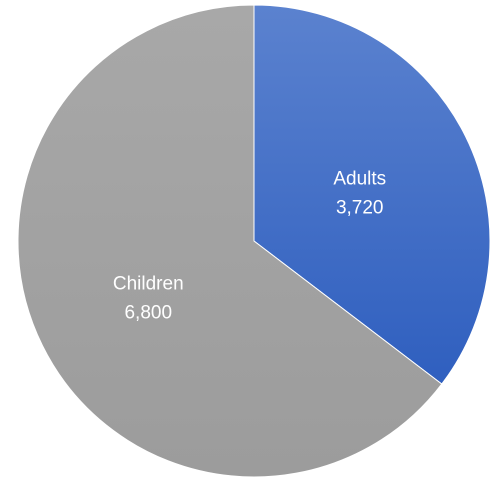  I want to click on slice-category-label: Adults, so click(359, 179).